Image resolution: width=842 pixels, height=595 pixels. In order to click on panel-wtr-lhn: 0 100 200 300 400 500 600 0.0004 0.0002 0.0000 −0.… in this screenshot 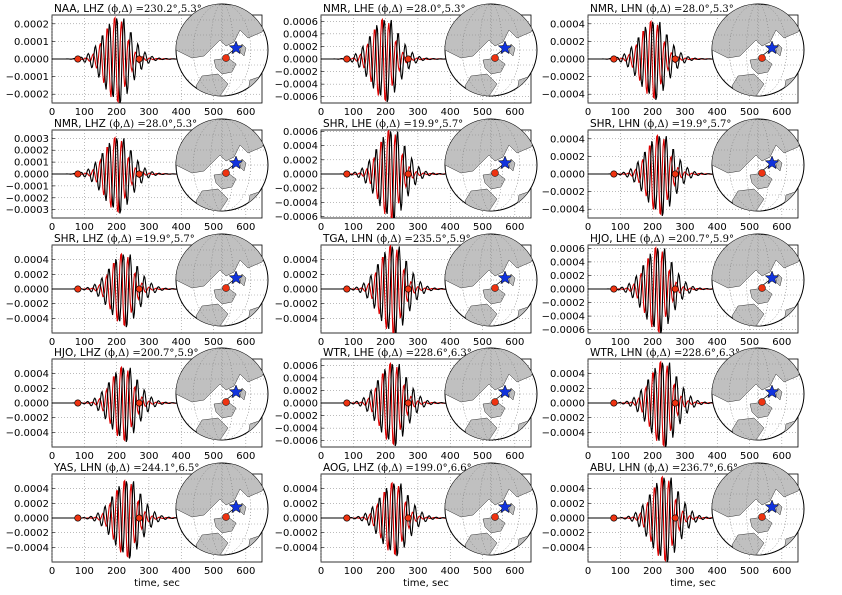, I will do `click(673, 404)`.